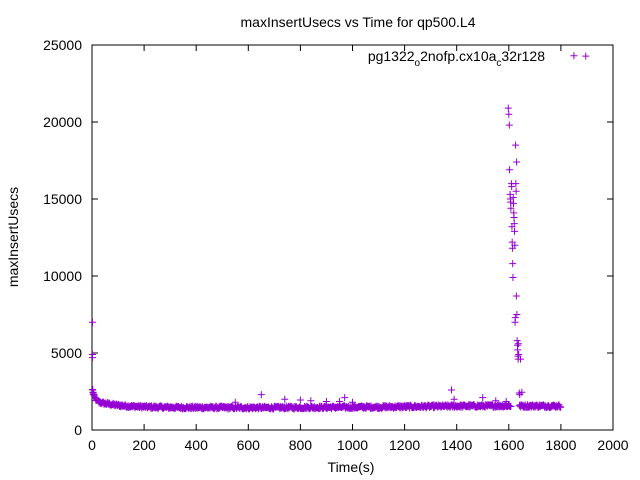 This screenshot has height=480, width=640. I want to click on legend-marker, so click(586, 56).